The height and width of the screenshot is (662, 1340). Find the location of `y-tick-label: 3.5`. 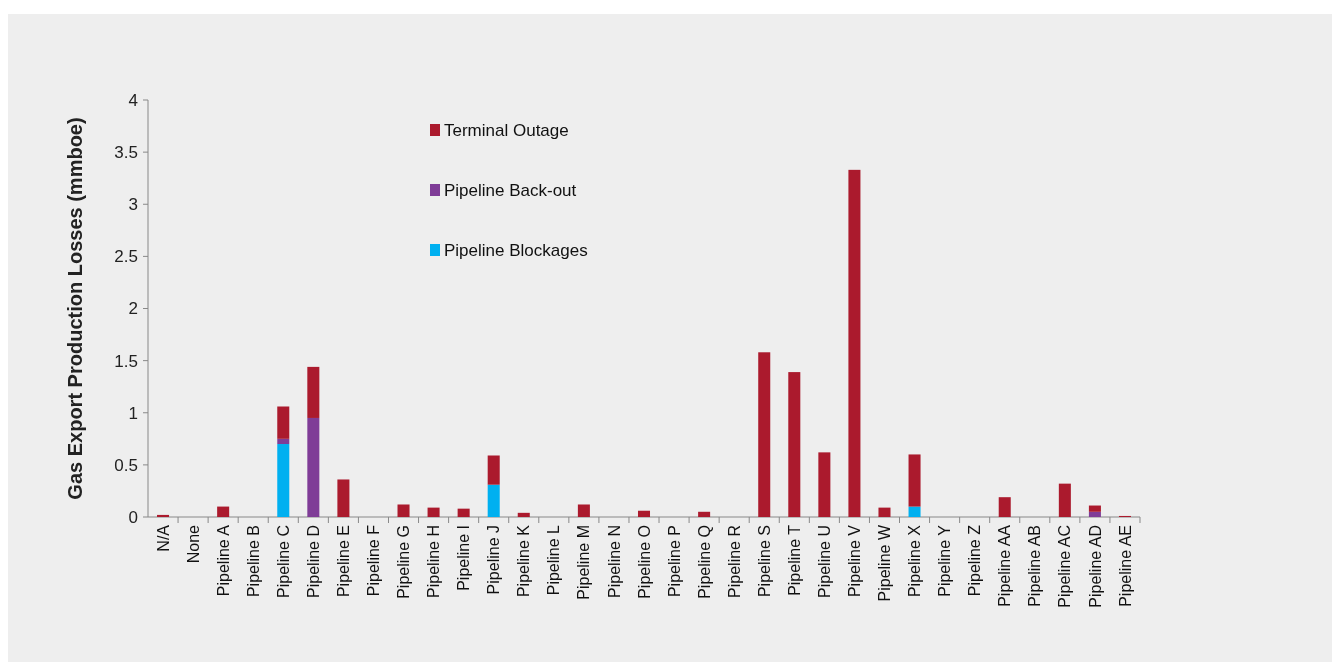

y-tick-label: 3.5 is located at coordinates (126, 153).